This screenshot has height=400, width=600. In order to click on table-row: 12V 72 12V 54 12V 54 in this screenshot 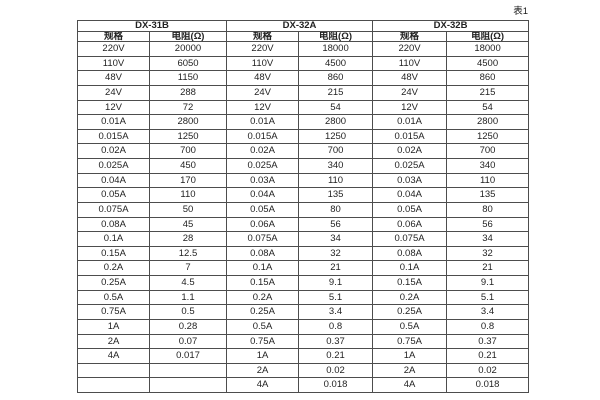, I will do `click(303, 107)`.